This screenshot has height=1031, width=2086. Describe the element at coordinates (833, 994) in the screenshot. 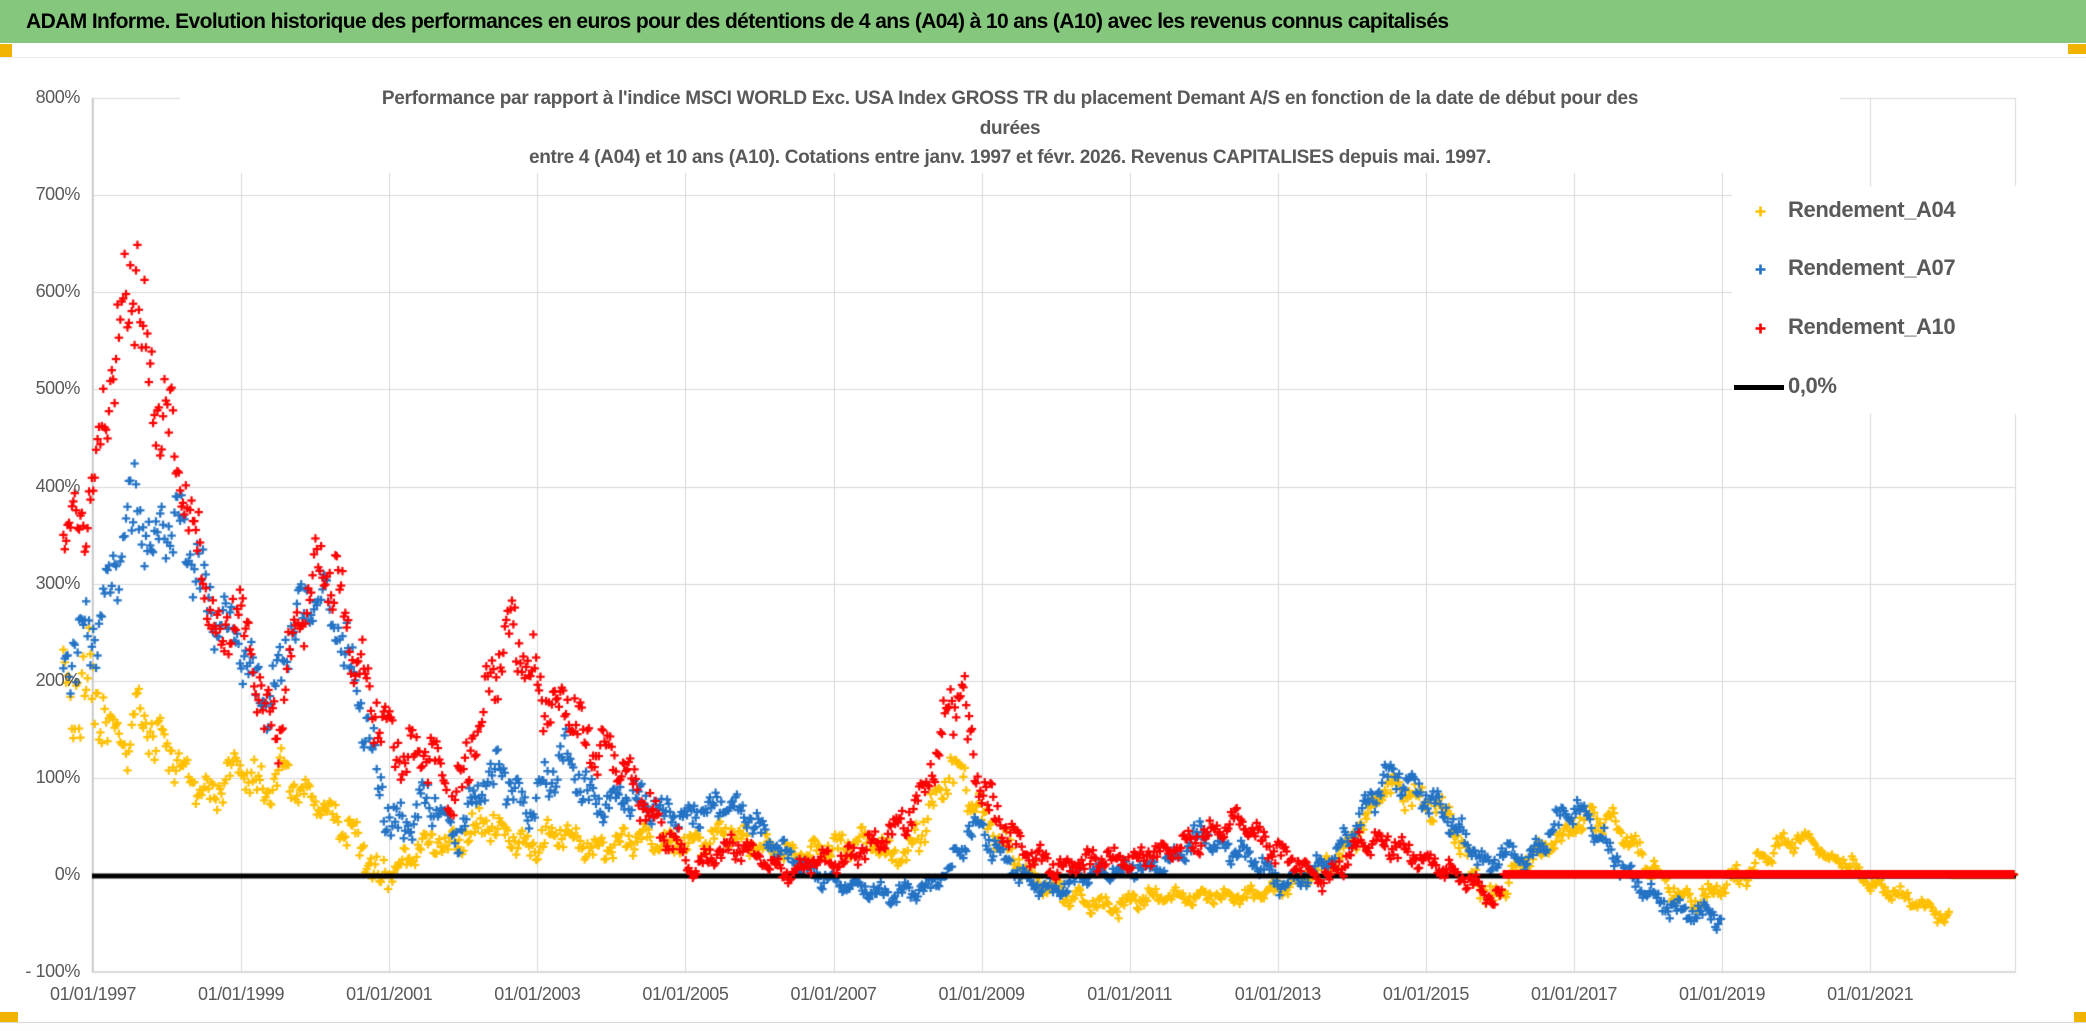

I see `x-tick-label: 01/01/2007` at that location.